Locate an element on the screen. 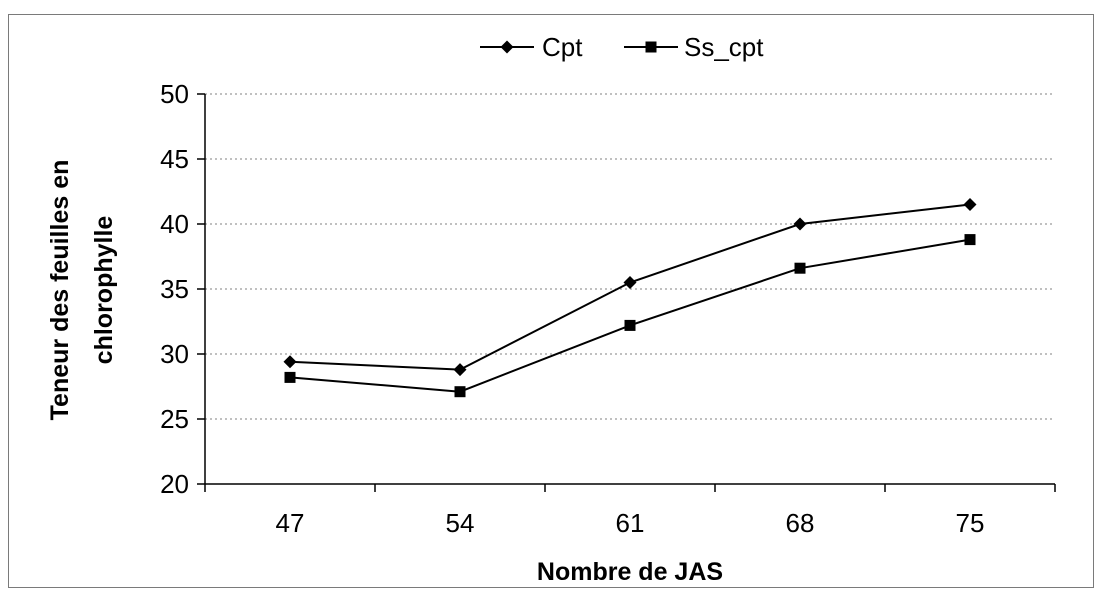 The image size is (1104, 591). legend-item-Ss_cpt: Ss_cpt is located at coordinates (694, 47).